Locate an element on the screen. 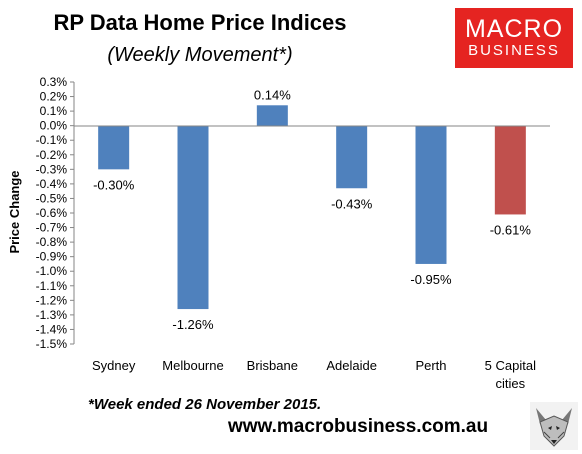 This screenshot has height=454, width=582. data-label: -0.61% is located at coordinates (511, 229).